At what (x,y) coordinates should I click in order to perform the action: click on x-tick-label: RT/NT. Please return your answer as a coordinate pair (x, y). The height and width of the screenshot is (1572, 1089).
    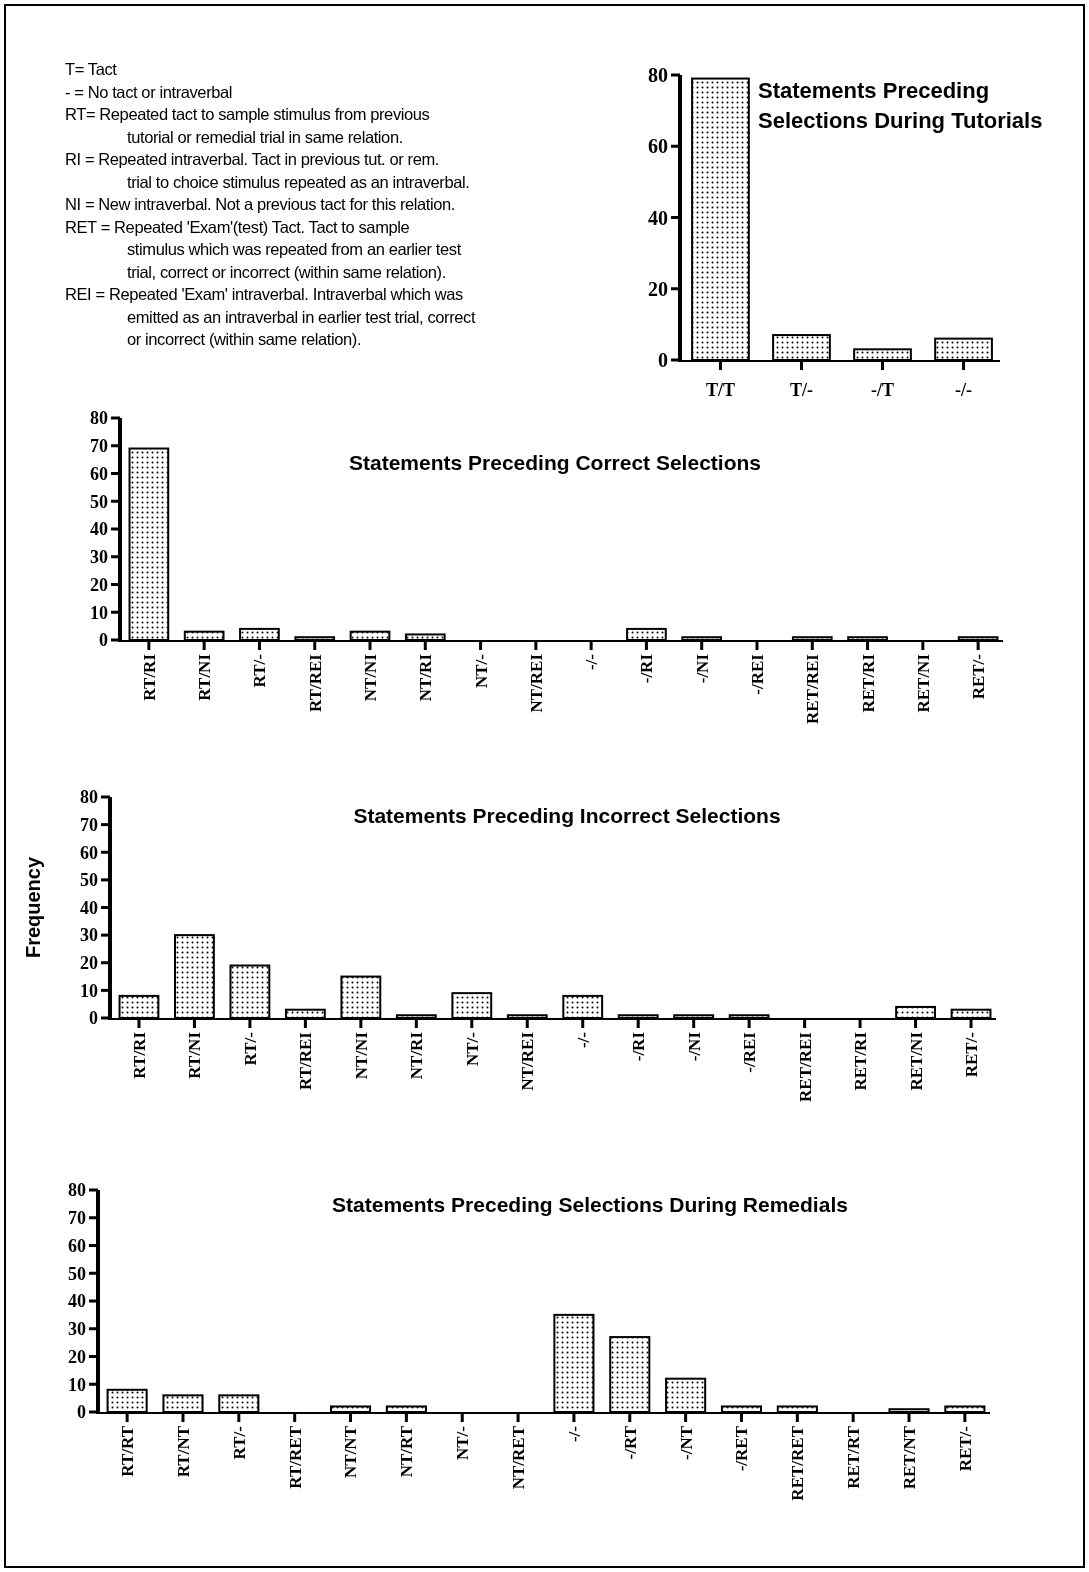
    Looking at the image, I should click on (183, 1451).